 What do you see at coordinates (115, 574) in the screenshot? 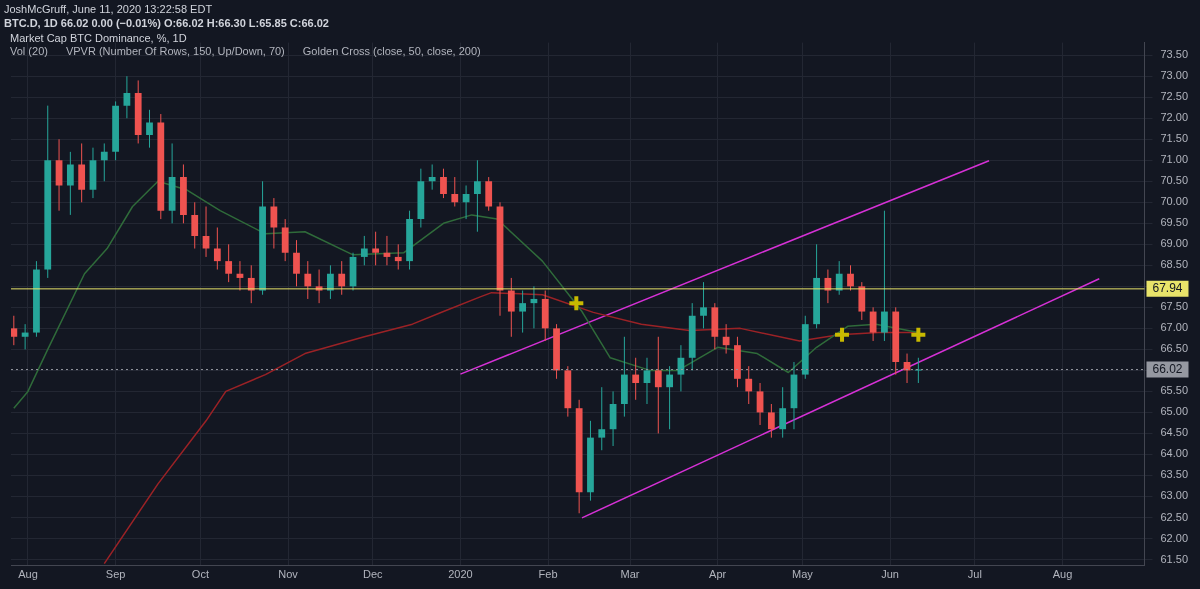
I see `x-tick-label: Sep` at bounding box center [115, 574].